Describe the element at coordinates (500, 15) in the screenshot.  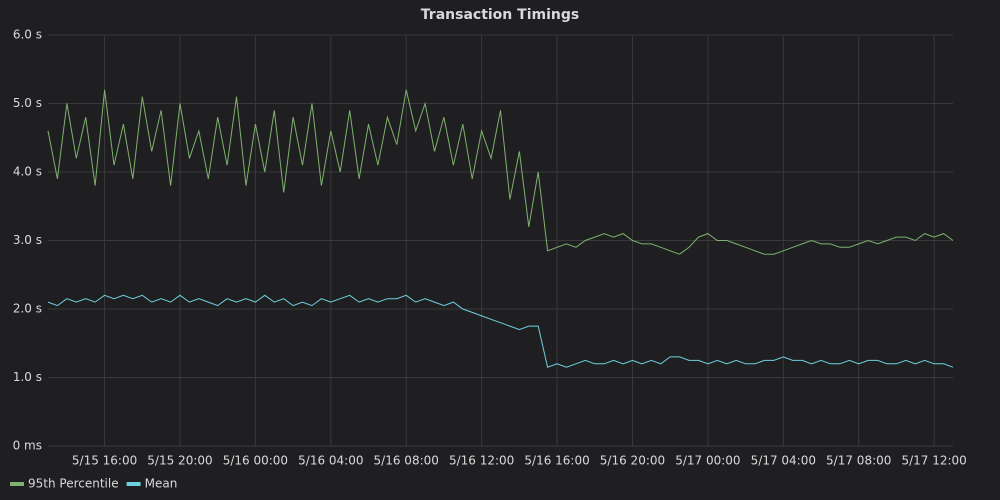
I see `chart-title: Transaction Timings` at that location.